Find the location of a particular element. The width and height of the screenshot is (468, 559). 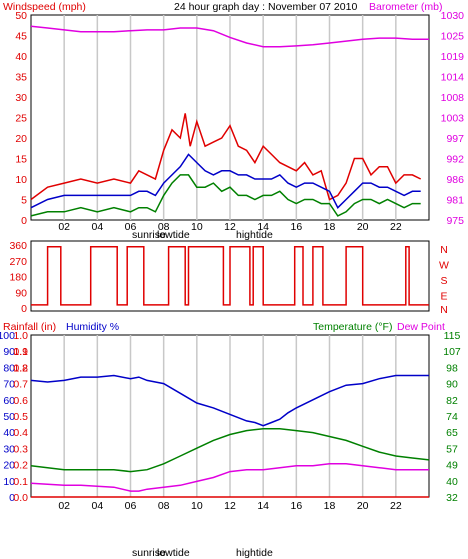

wind-y-tick: 25 is located at coordinates (21, 119).